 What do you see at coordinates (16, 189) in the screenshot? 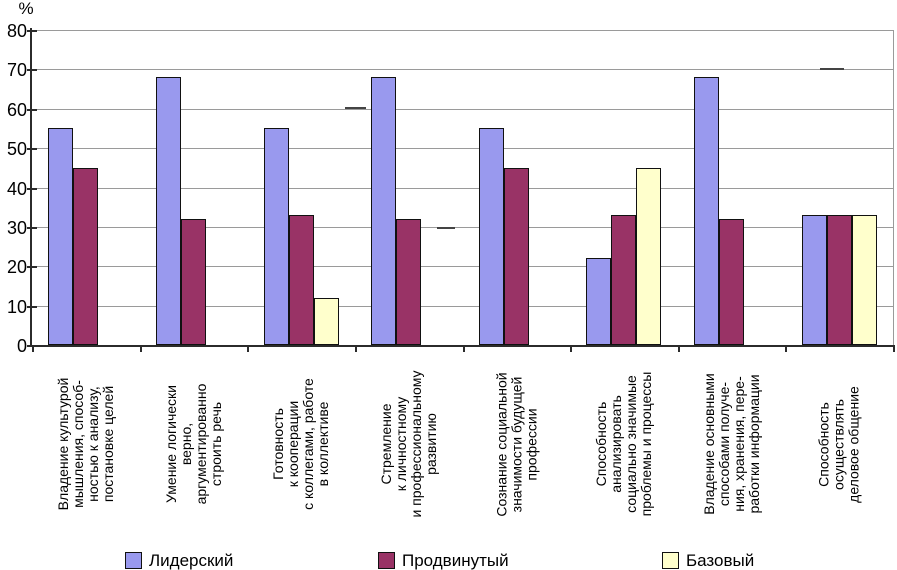
I see `y-axis-tick-label: 40` at bounding box center [16, 189].